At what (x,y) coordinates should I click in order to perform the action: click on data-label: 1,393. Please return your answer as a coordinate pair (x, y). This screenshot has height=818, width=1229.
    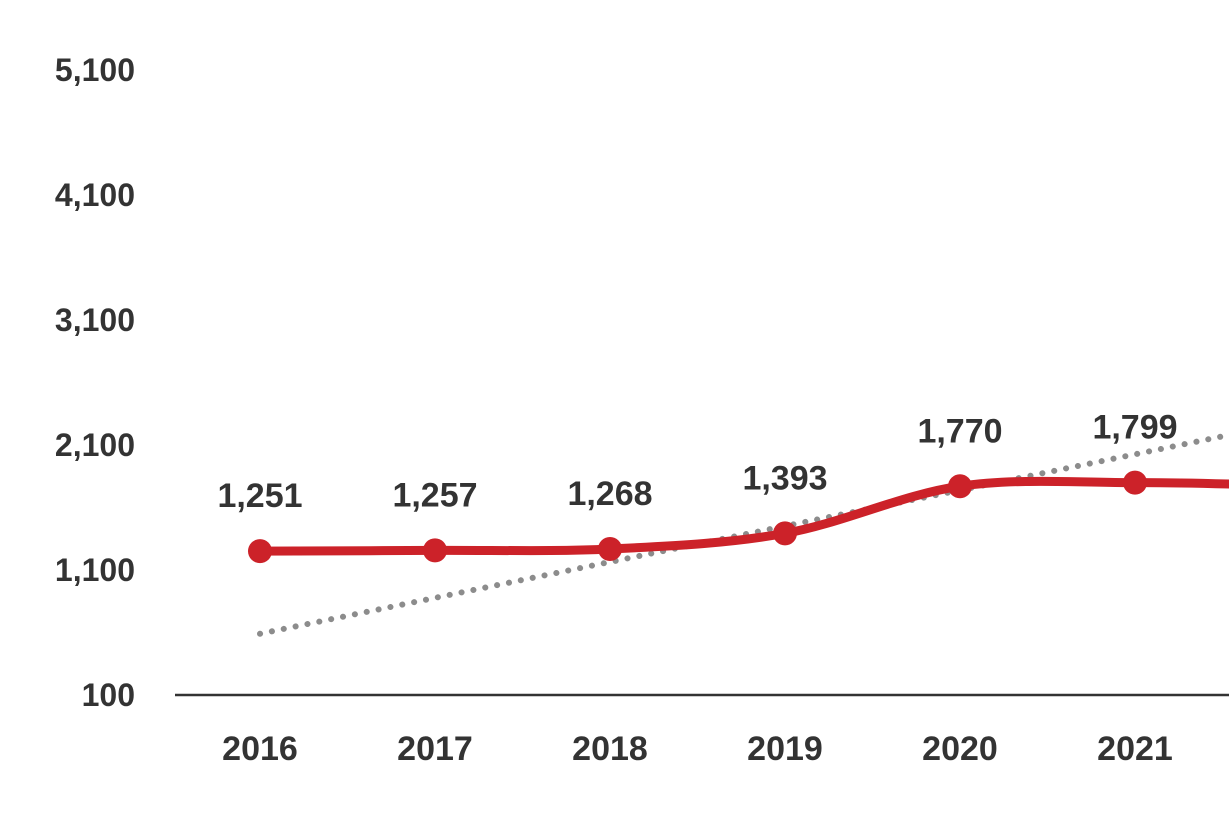
    Looking at the image, I should click on (784, 478).